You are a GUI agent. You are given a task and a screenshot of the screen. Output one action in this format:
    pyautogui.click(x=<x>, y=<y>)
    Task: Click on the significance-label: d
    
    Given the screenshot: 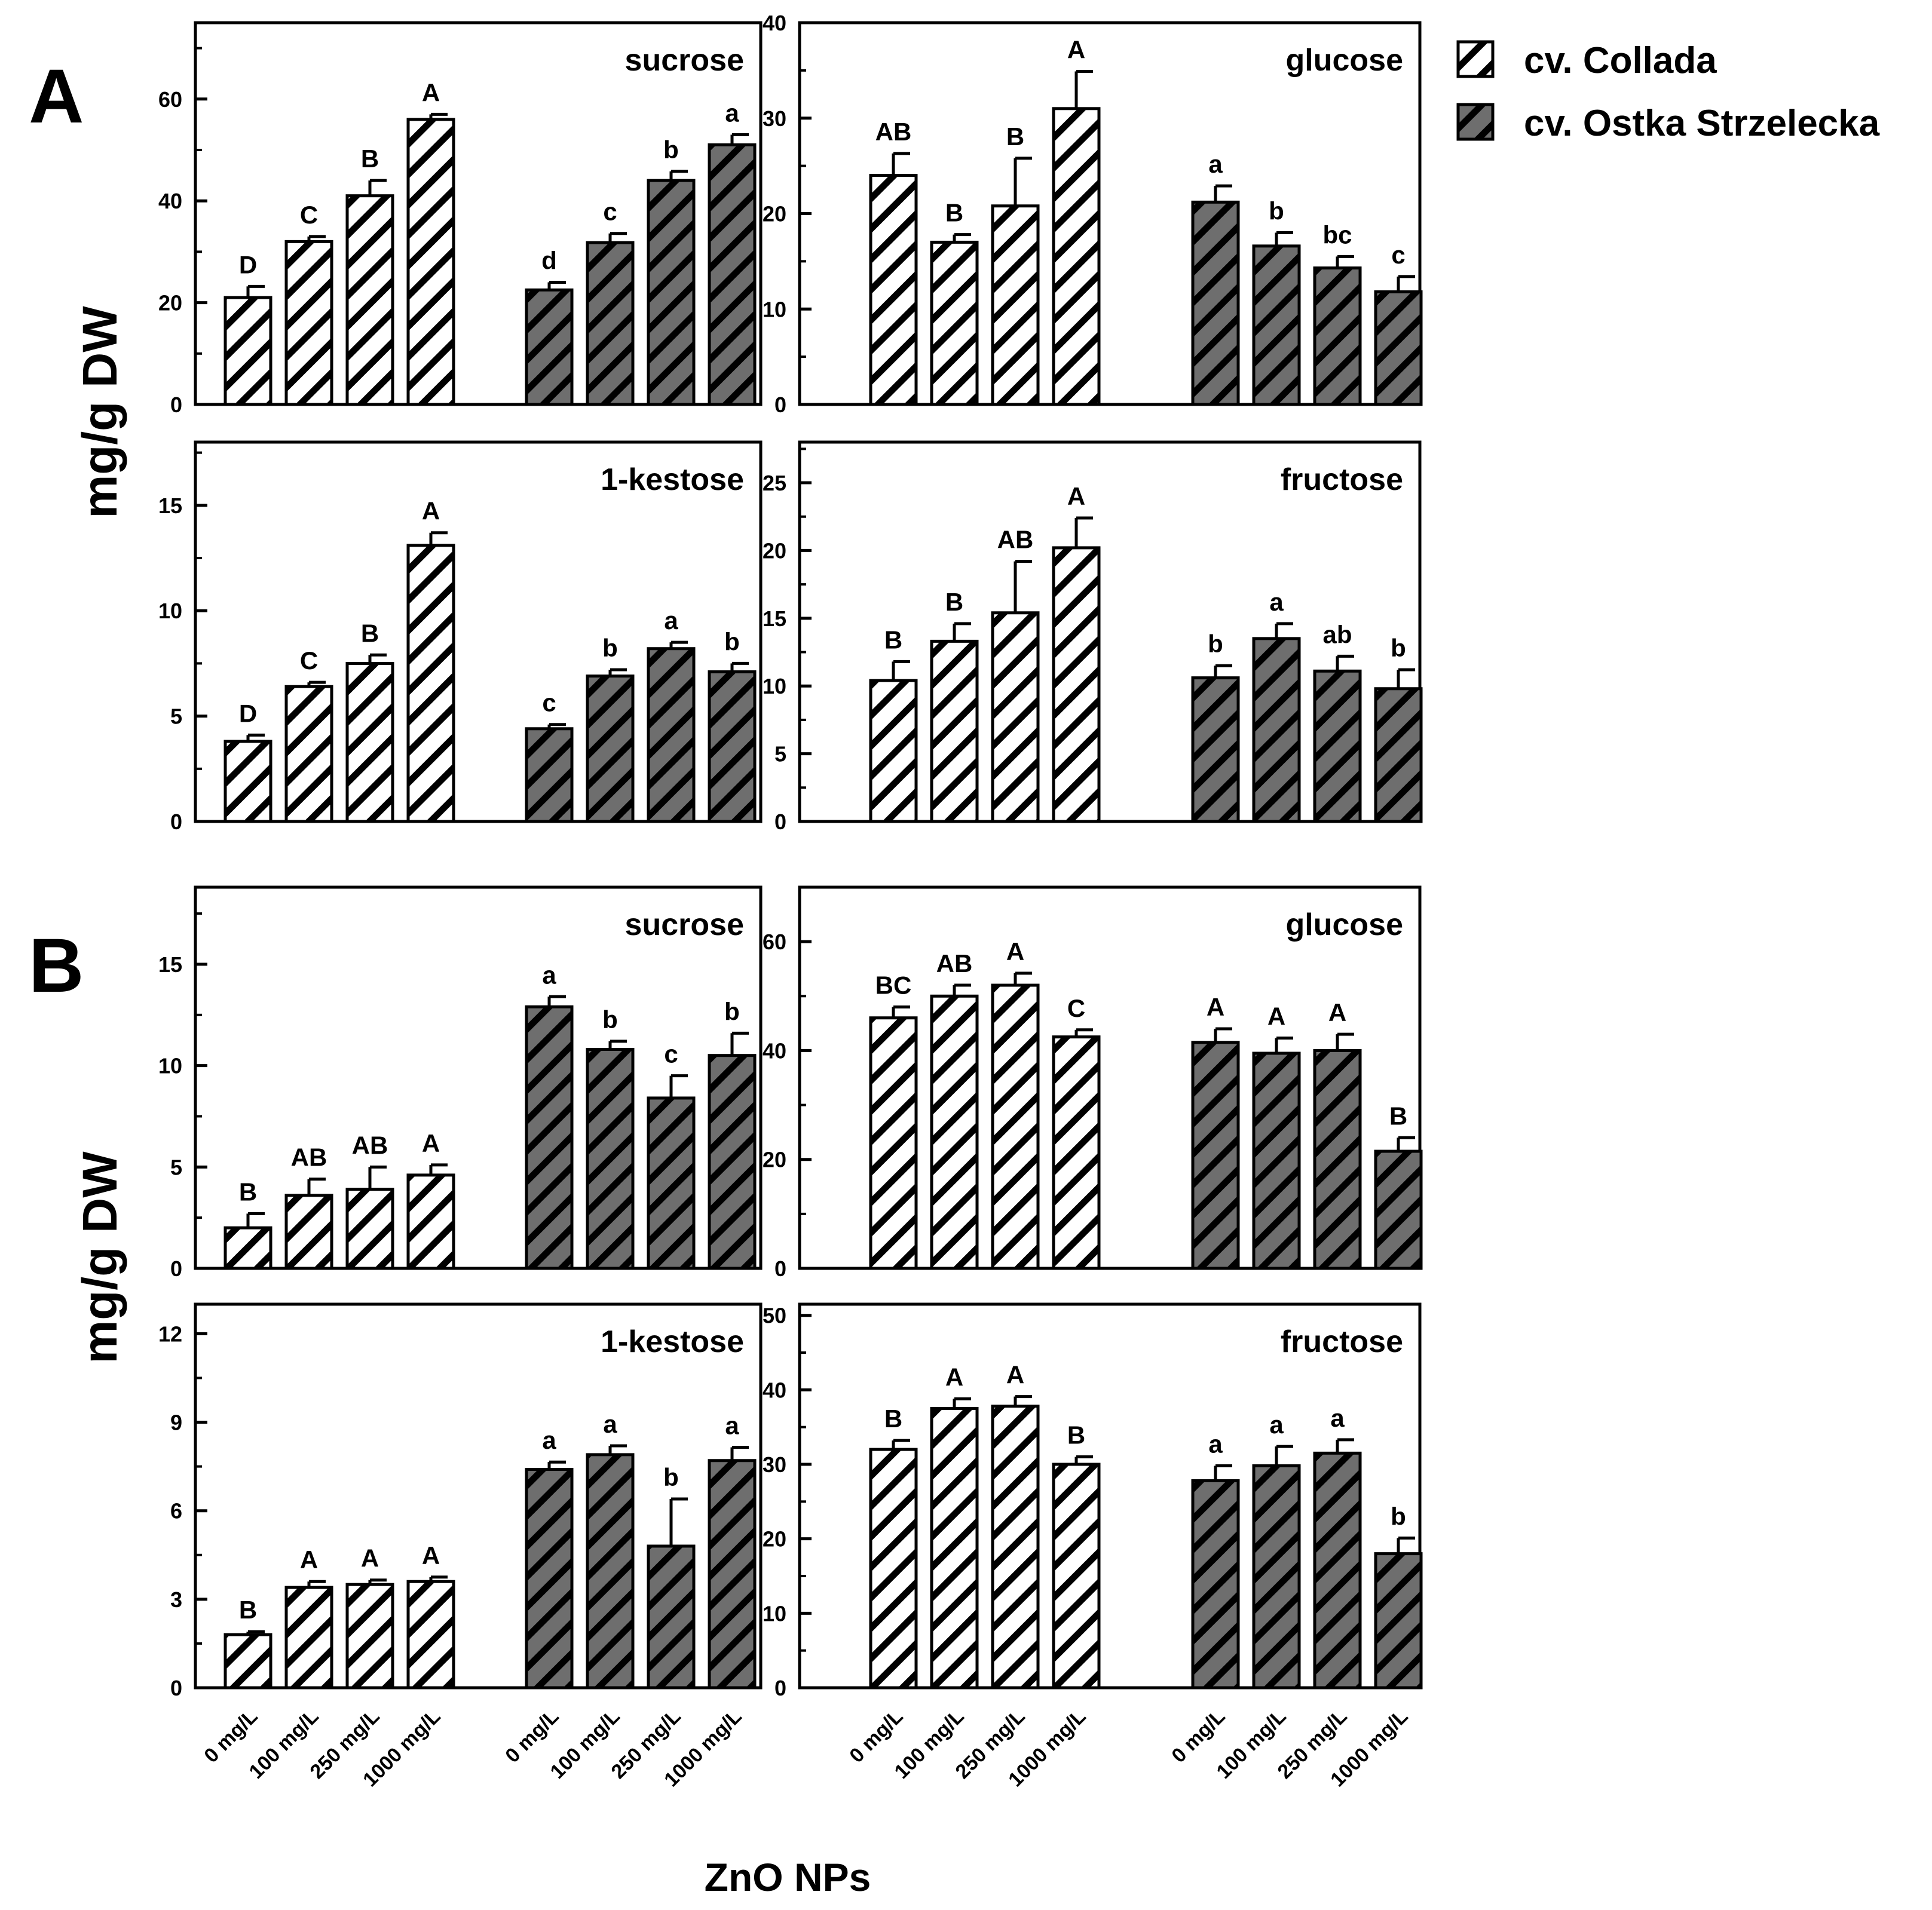 What is the action you would take?
    pyautogui.click(x=549, y=261)
    